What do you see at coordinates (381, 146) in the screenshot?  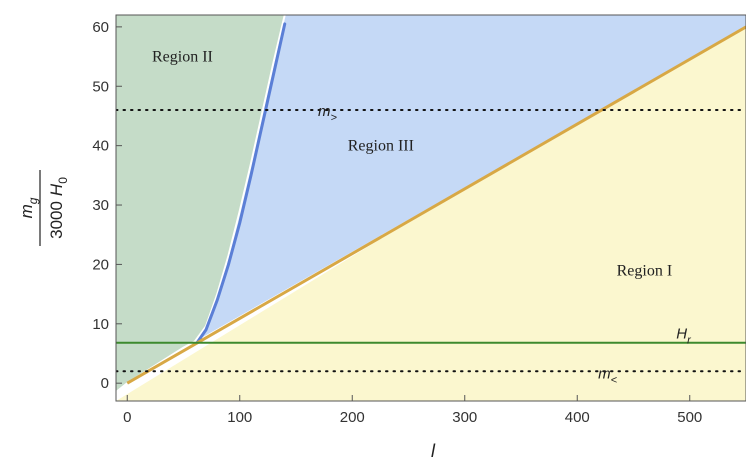 I see `region-iii-label: Region III` at bounding box center [381, 146].